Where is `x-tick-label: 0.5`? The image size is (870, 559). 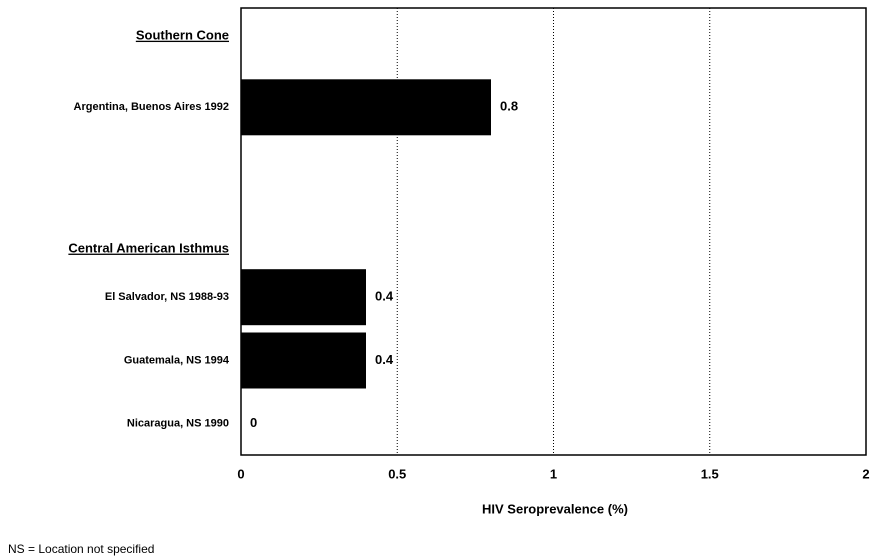 x-tick-label: 0.5 is located at coordinates (397, 473).